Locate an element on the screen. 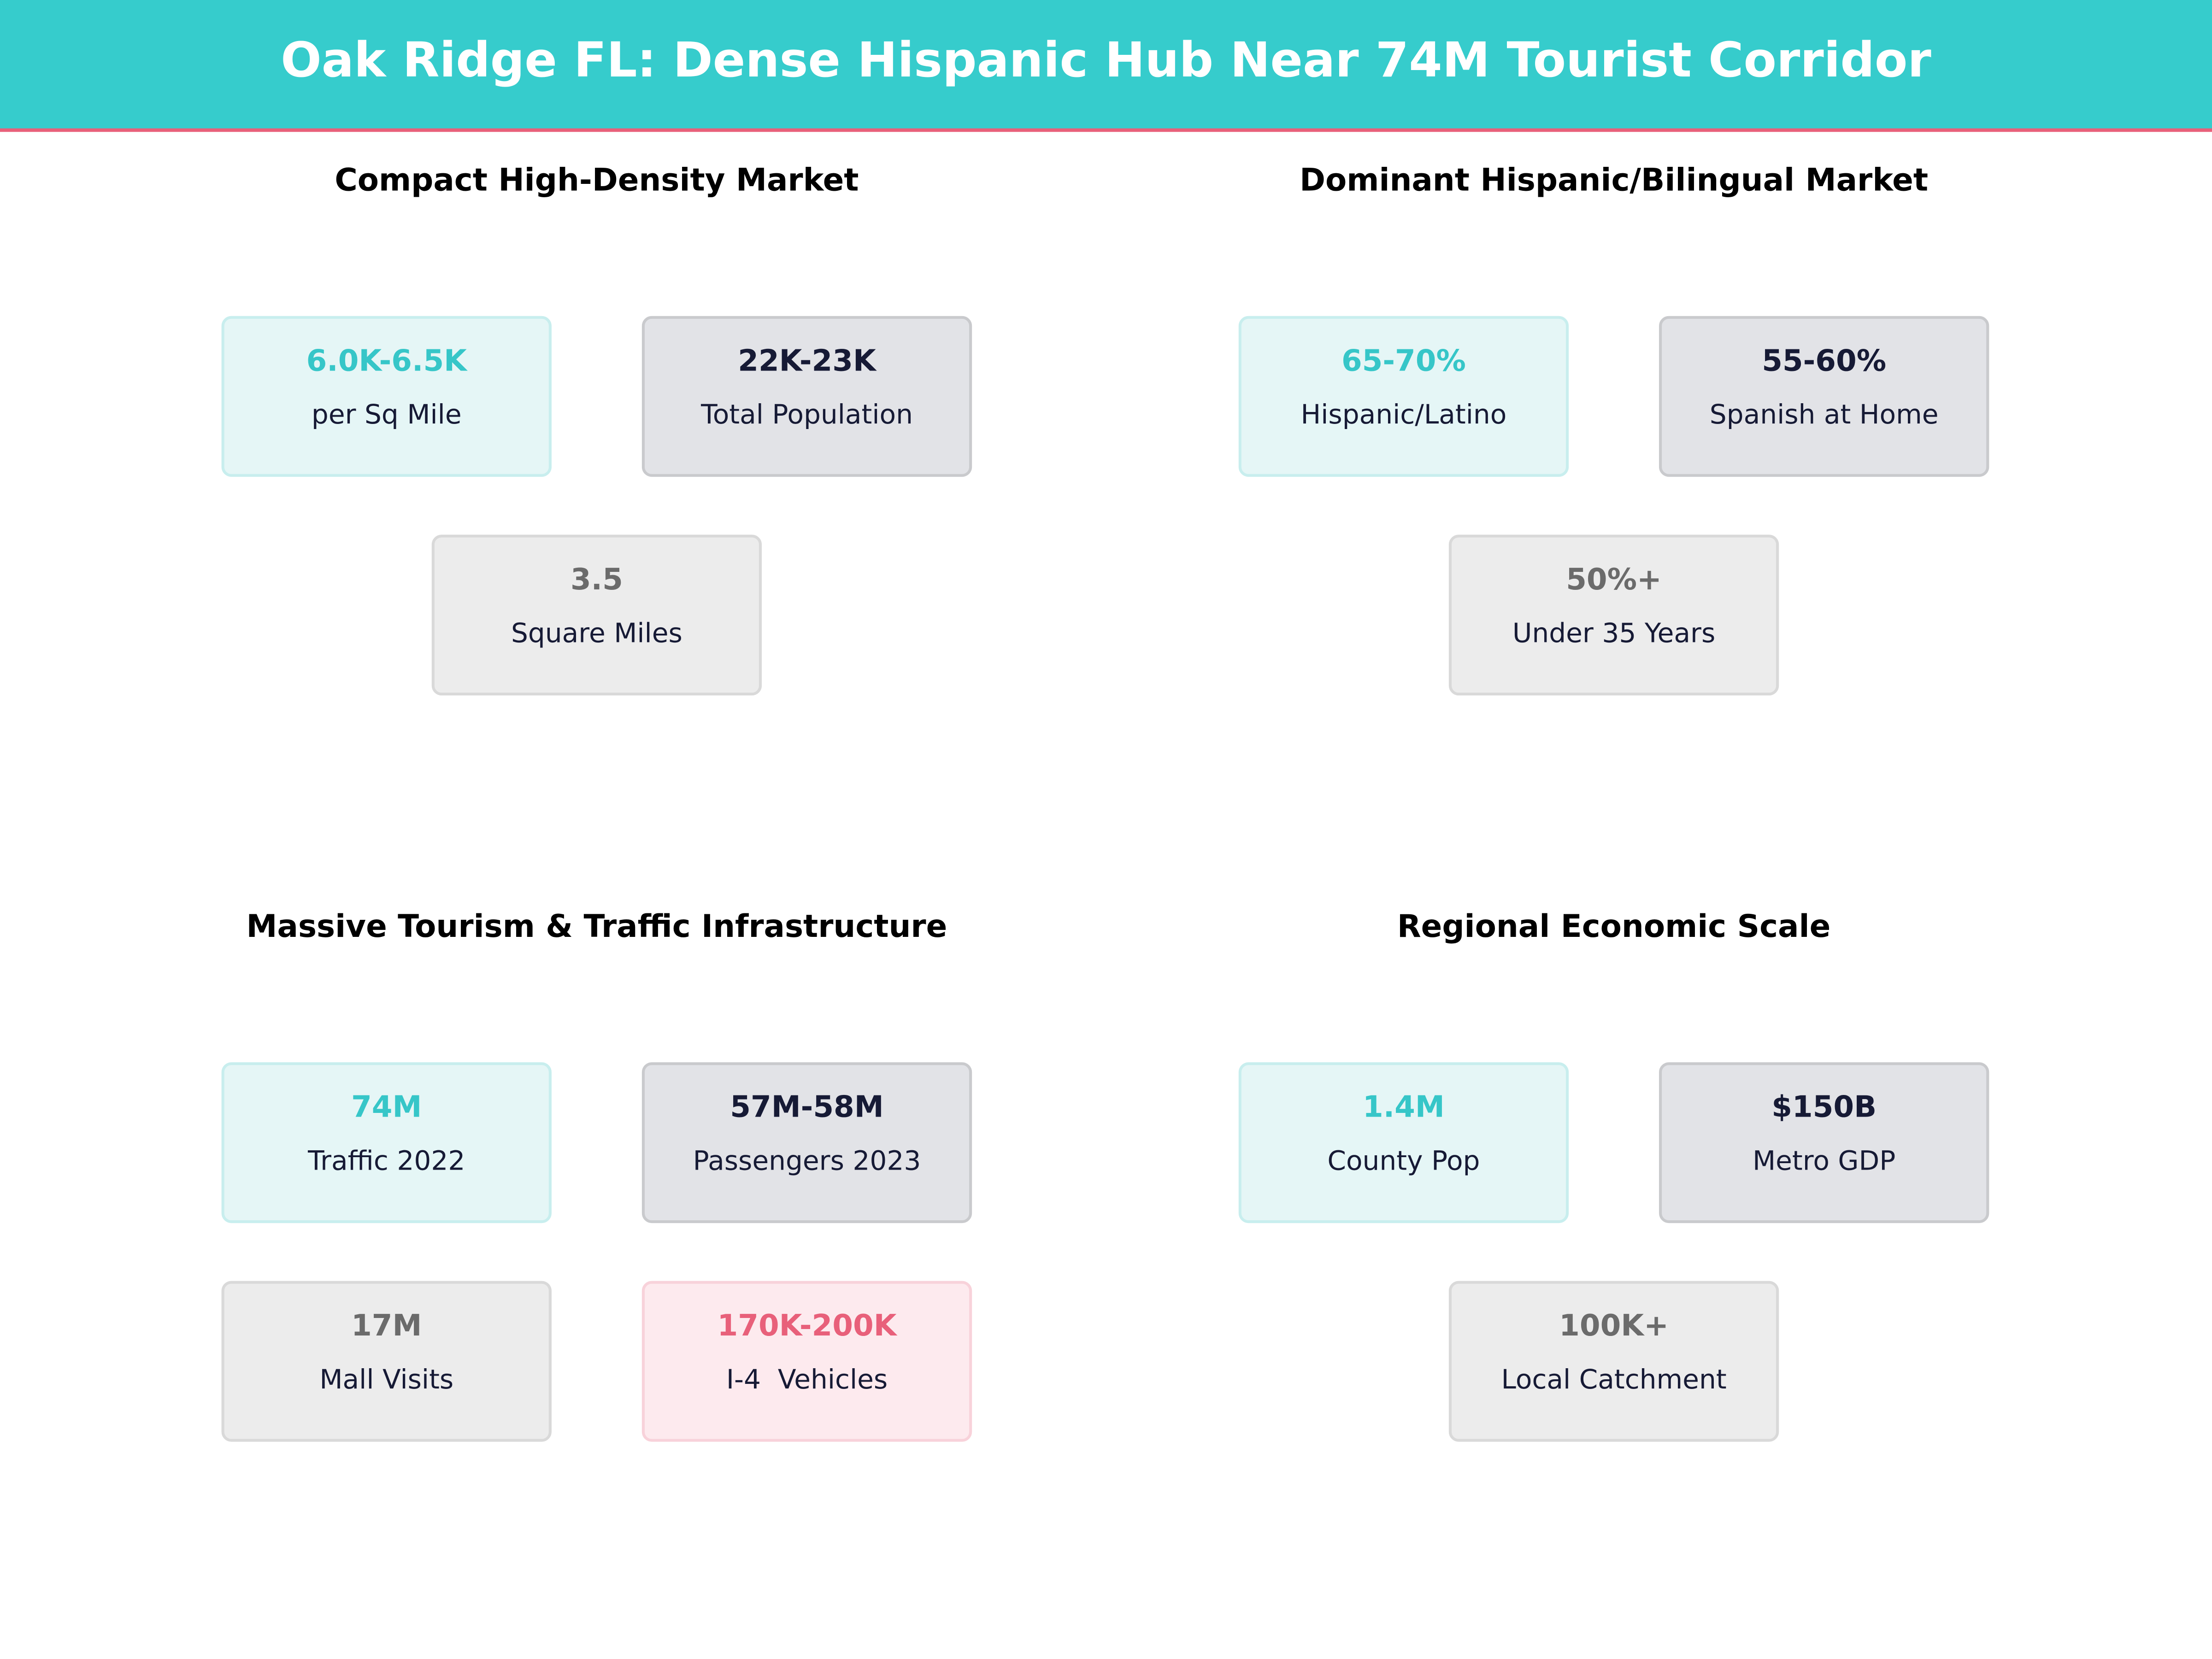 This screenshot has height=1659, width=2212. metric-value: 65-70% is located at coordinates (1403, 360).